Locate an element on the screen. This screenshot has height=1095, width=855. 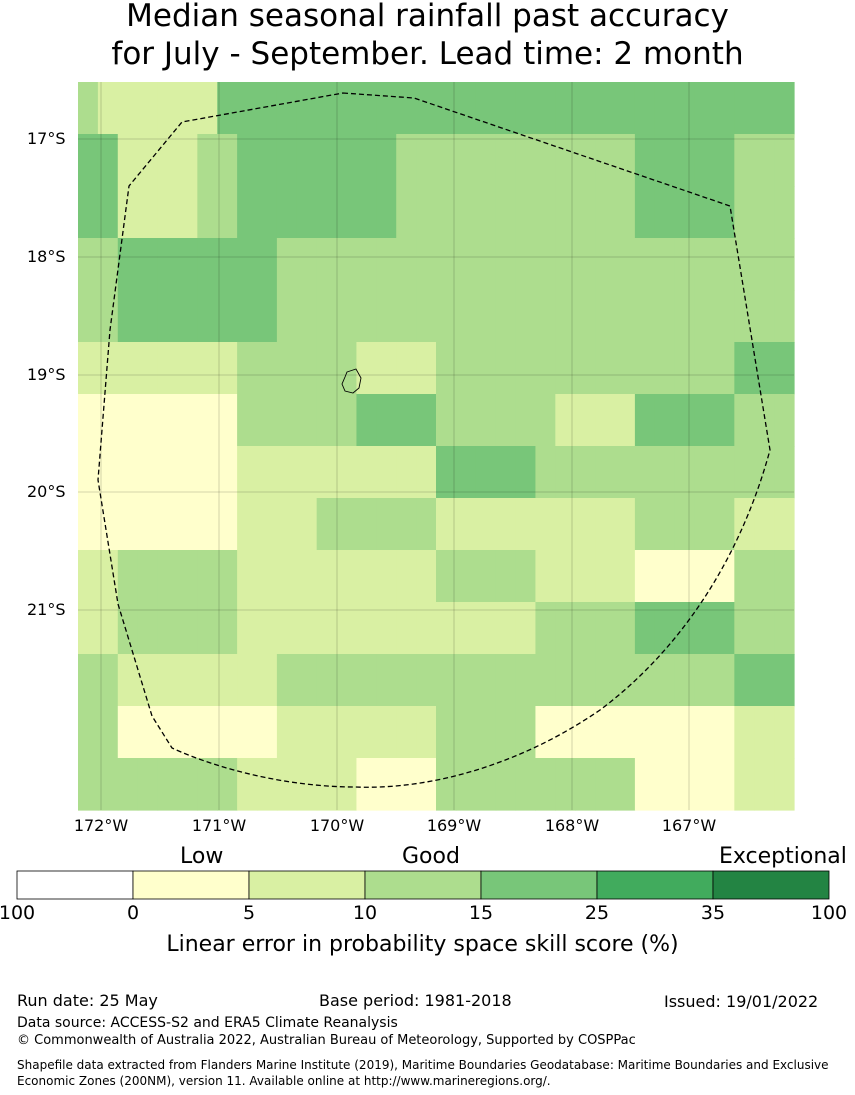
colorbar-tick: 5 is located at coordinates (249, 913).